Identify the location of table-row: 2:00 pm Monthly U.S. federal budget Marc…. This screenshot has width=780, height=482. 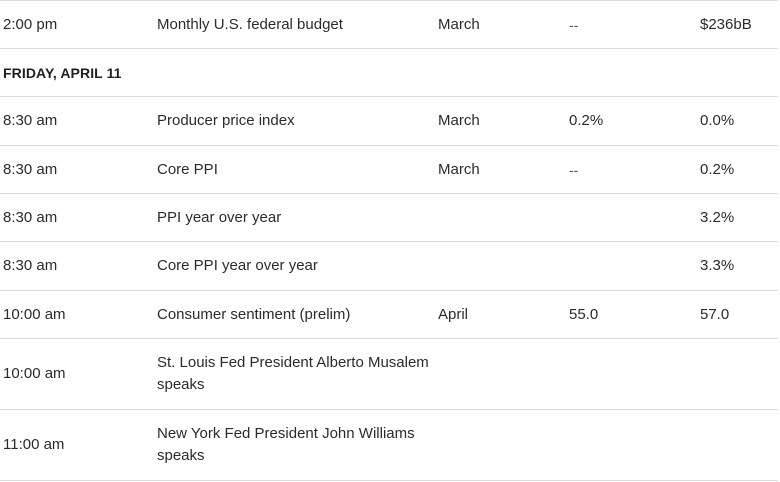
(389, 24).